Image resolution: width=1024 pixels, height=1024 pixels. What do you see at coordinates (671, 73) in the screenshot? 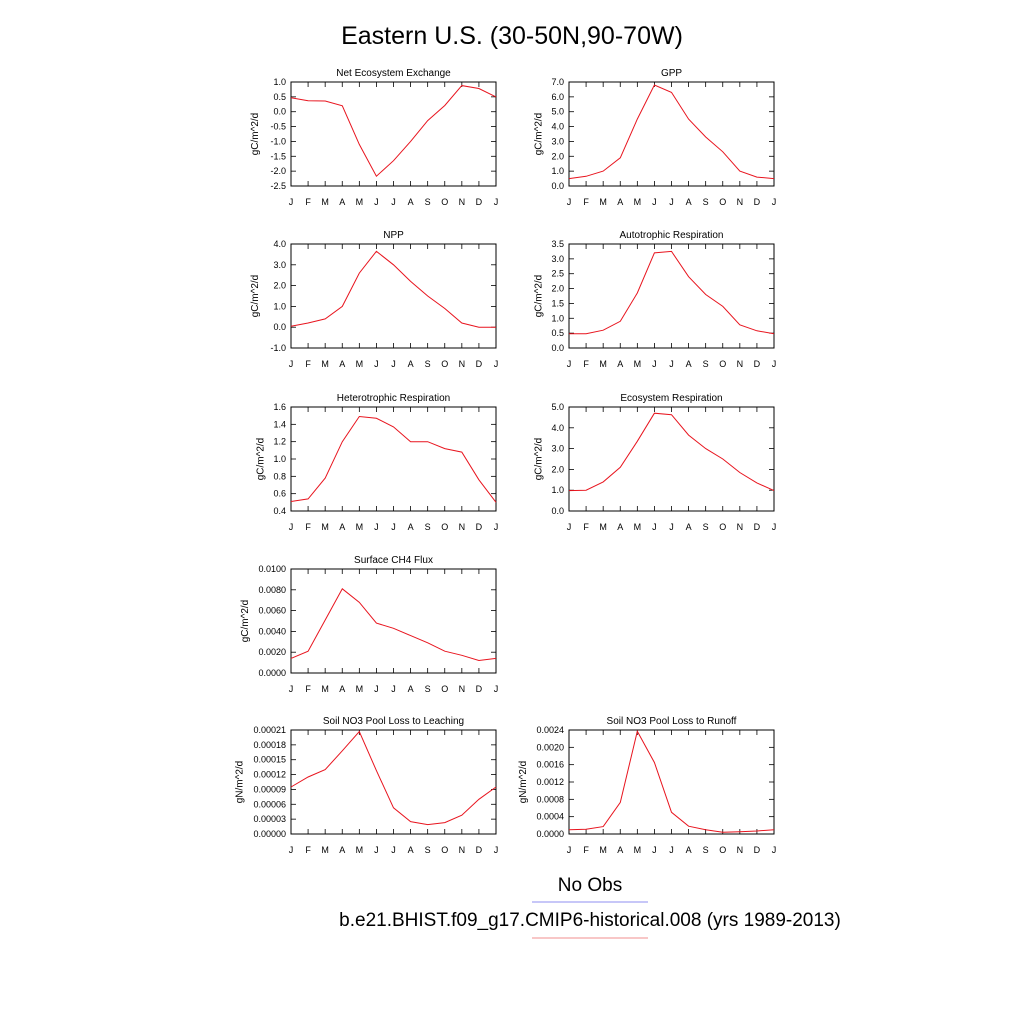
I see `panel-title: GPP` at bounding box center [671, 73].